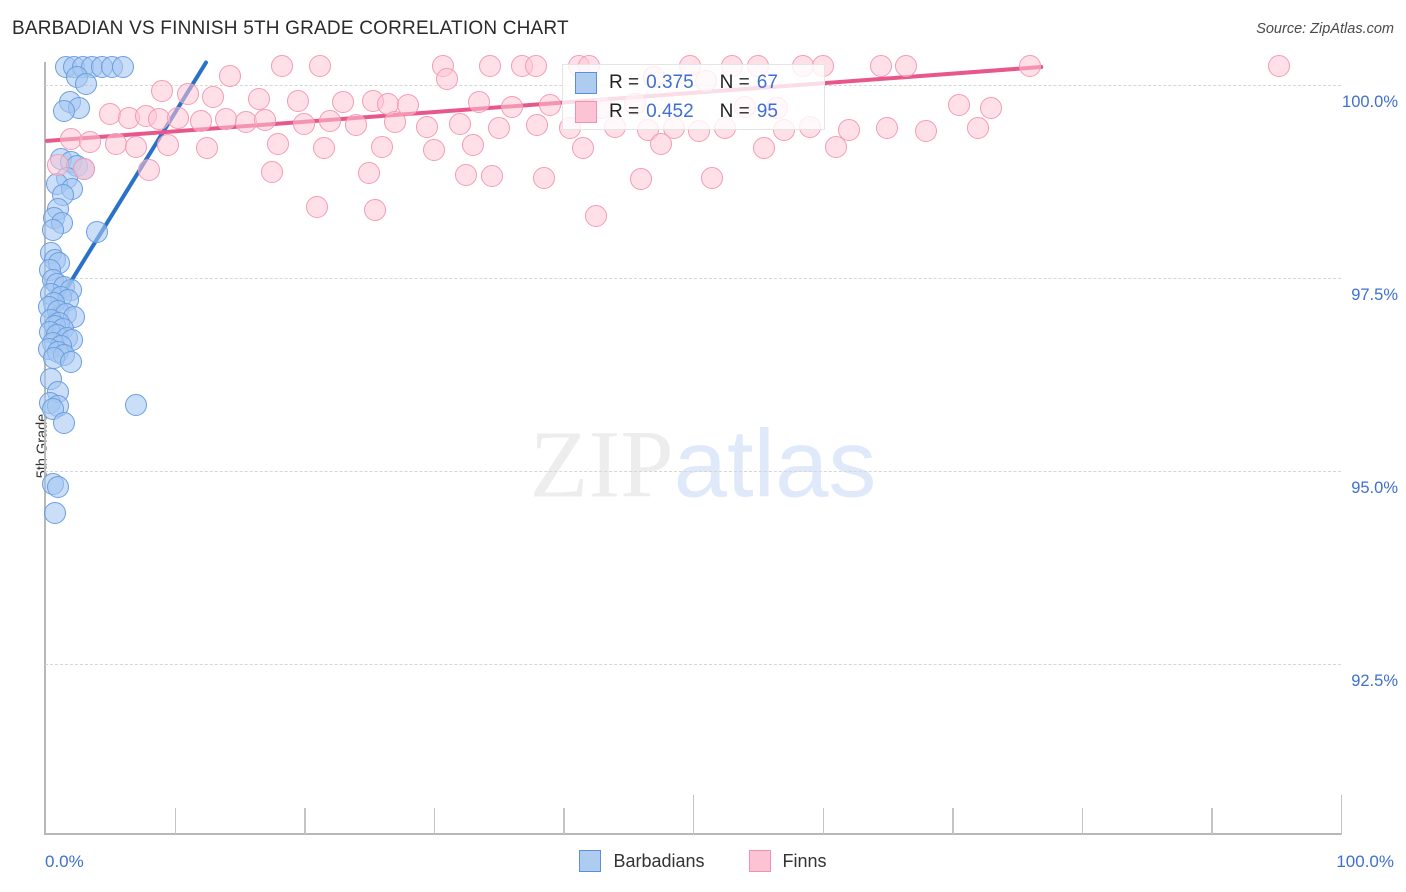  What do you see at coordinates (693, 279) in the screenshot?
I see `gridline-y` at bounding box center [693, 279].